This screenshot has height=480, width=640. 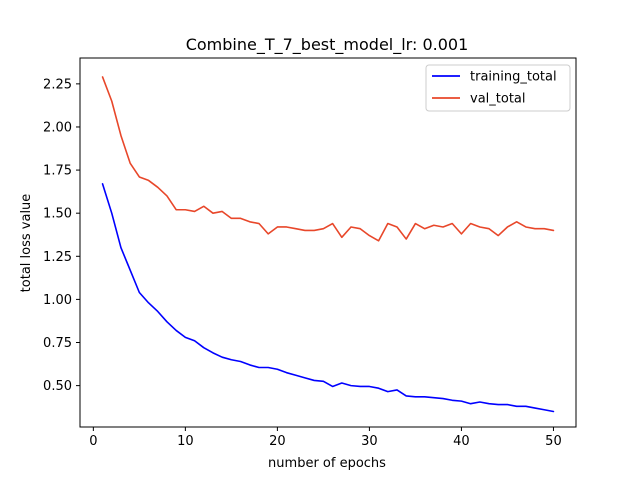 What do you see at coordinates (57, 386) in the screenshot?
I see `y-tick-label: 0.50` at bounding box center [57, 386].